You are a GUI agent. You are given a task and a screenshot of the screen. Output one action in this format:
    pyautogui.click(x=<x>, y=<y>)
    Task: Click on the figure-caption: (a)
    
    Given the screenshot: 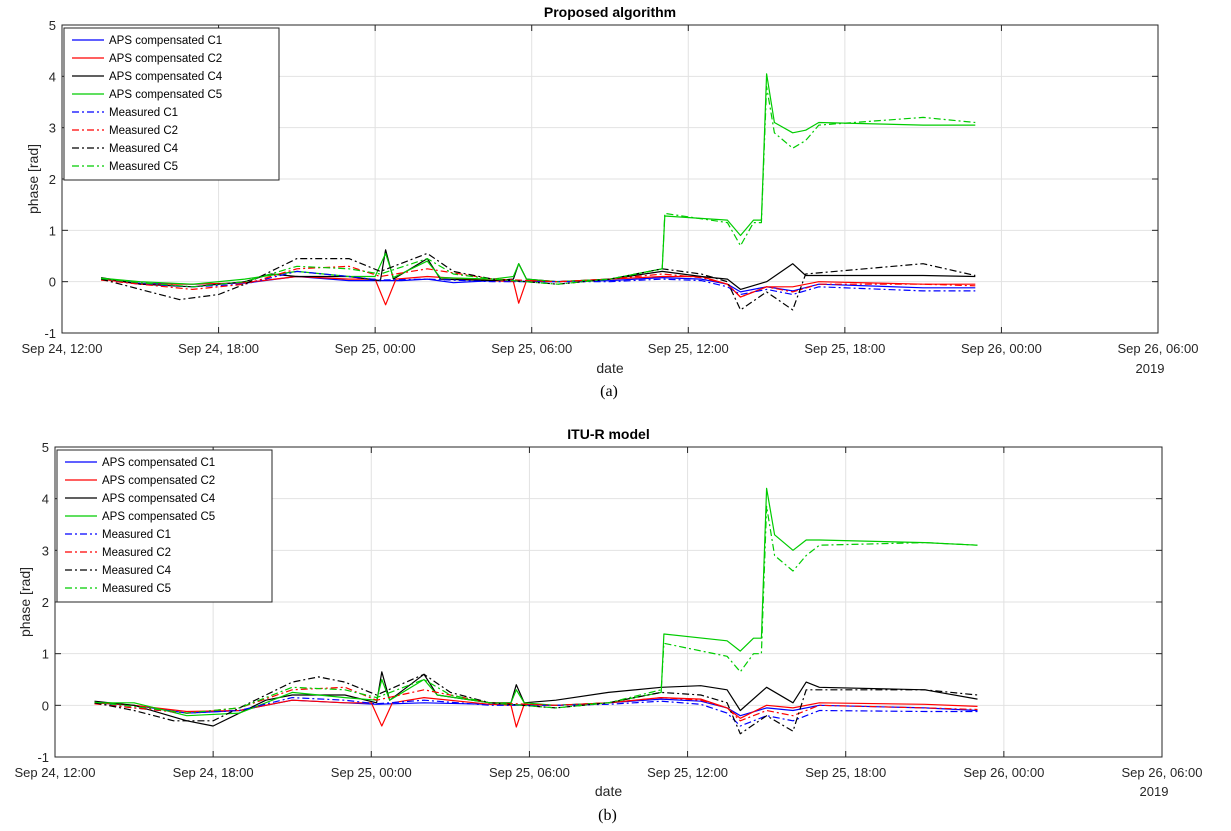 What is the action you would take?
    pyautogui.click(x=609, y=391)
    